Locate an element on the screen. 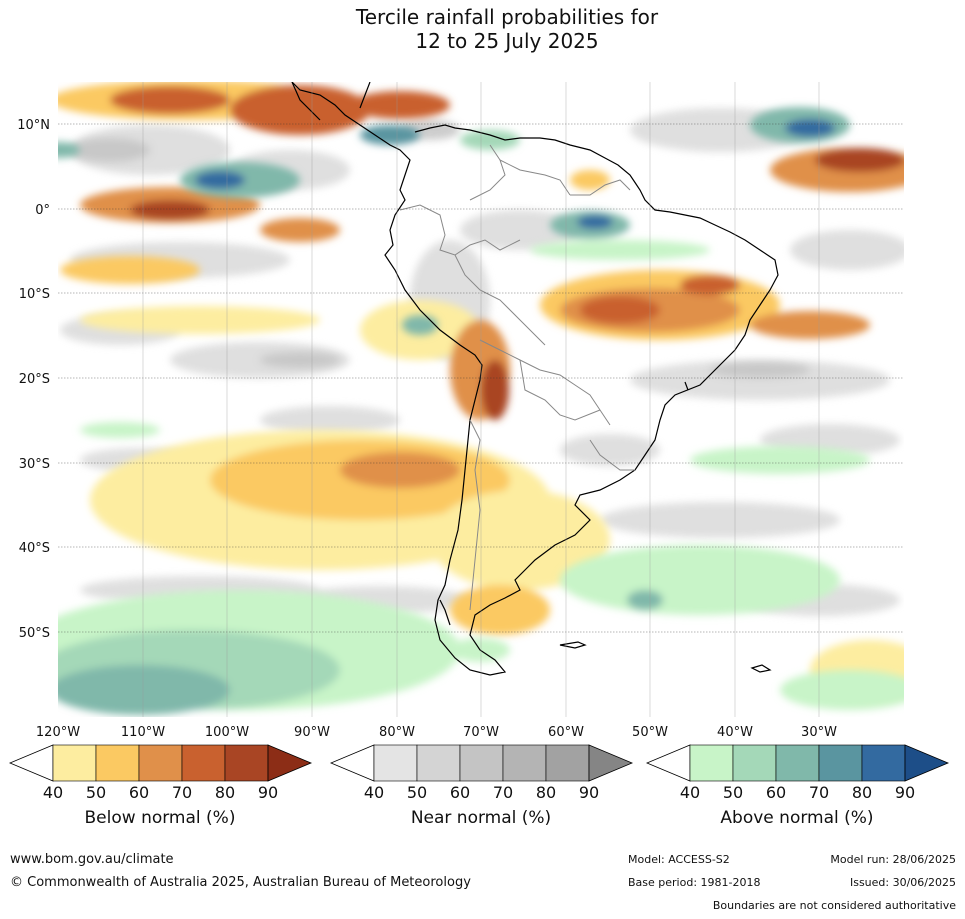  latitude-labels: 10°N 0° 10°S 20°S 30°S 40°S 50°S is located at coordinates (33, 379).